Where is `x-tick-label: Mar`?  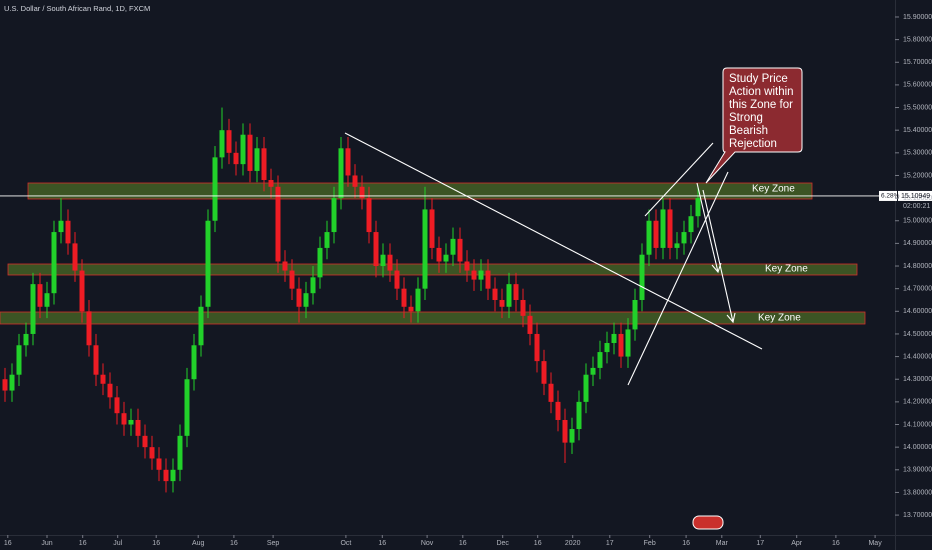 x-tick-label: Mar is located at coordinates (722, 543).